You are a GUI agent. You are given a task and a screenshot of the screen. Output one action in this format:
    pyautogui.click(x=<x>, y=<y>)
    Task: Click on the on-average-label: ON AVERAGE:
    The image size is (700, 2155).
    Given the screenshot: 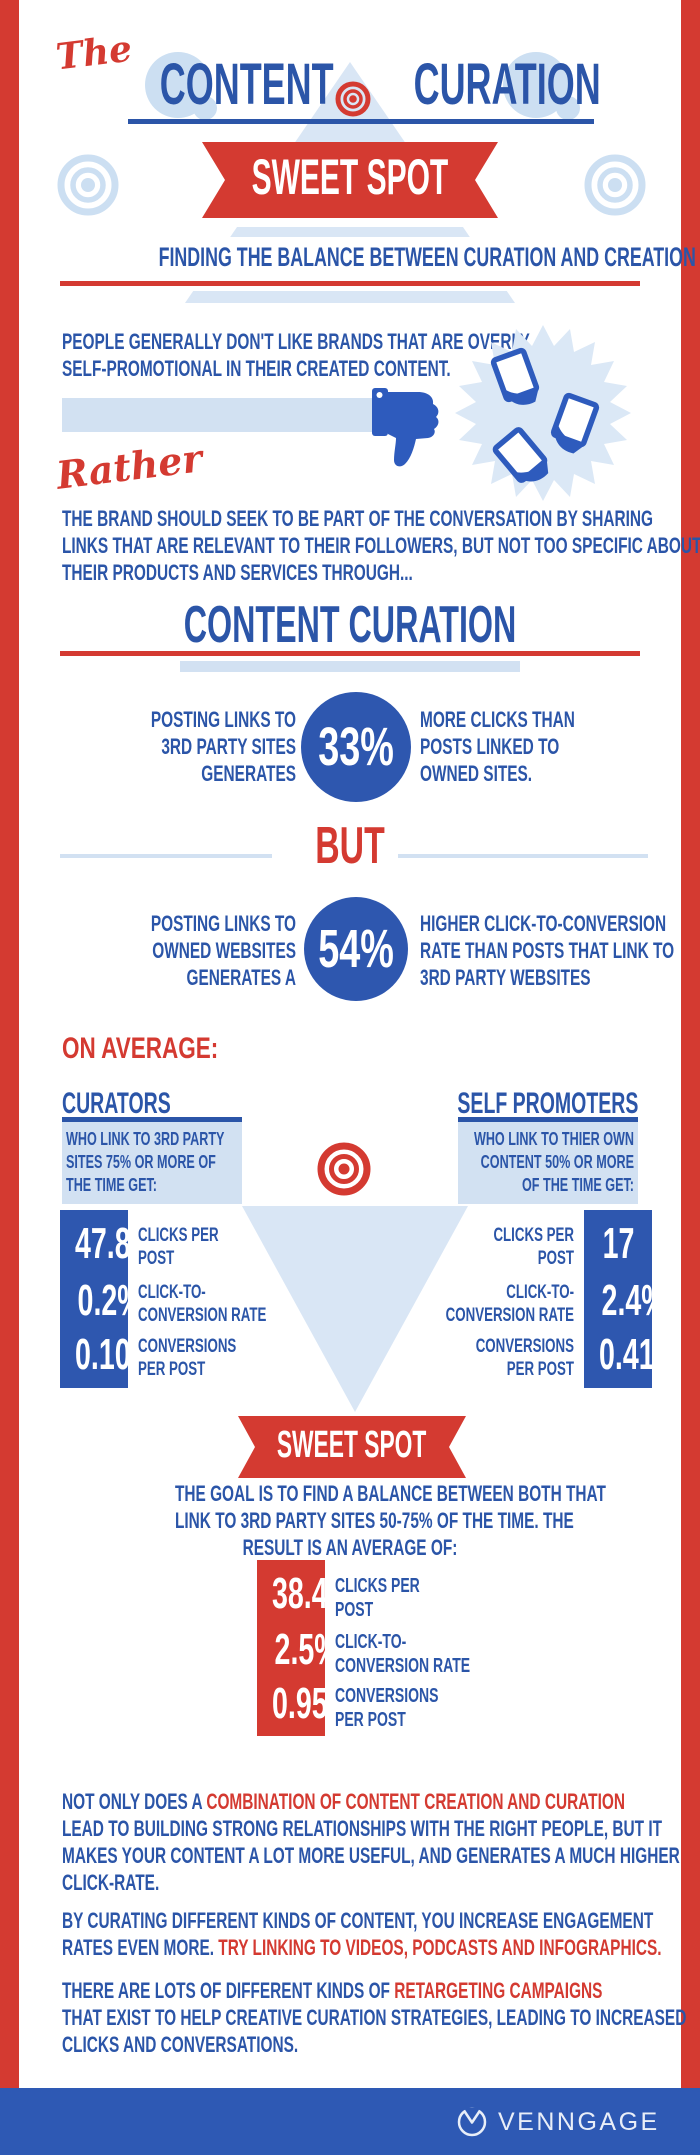 What is the action you would take?
    pyautogui.click(x=140, y=1048)
    